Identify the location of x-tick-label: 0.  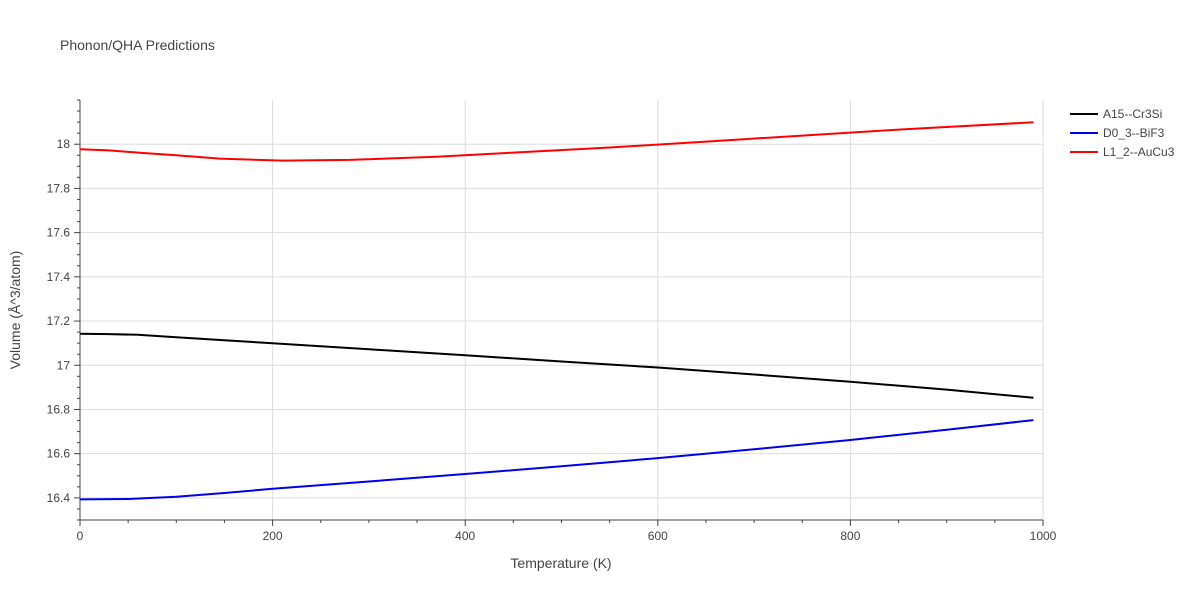
(80, 536).